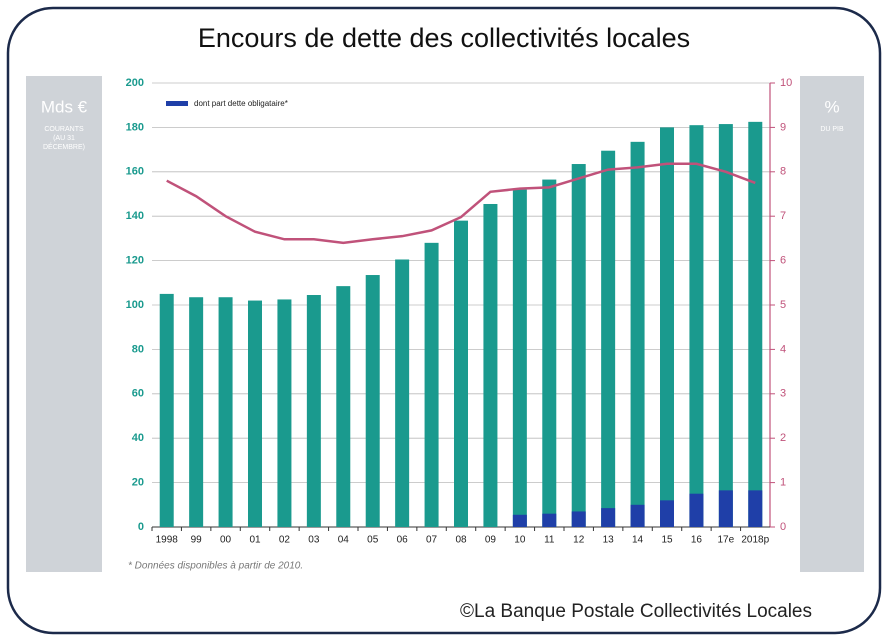 The image size is (889, 641). Describe the element at coordinates (755, 540) in the screenshot. I see `x-tick-label: 2018p` at that location.